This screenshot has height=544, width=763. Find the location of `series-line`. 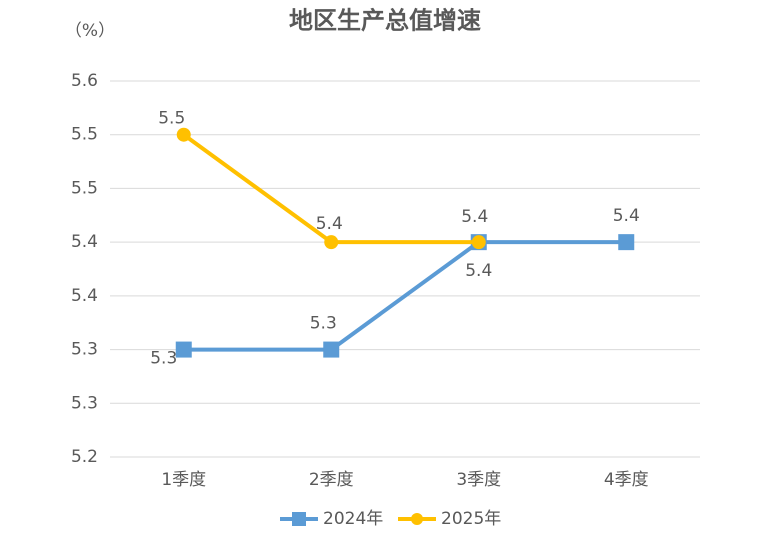

series-line is located at coordinates (405, 296).